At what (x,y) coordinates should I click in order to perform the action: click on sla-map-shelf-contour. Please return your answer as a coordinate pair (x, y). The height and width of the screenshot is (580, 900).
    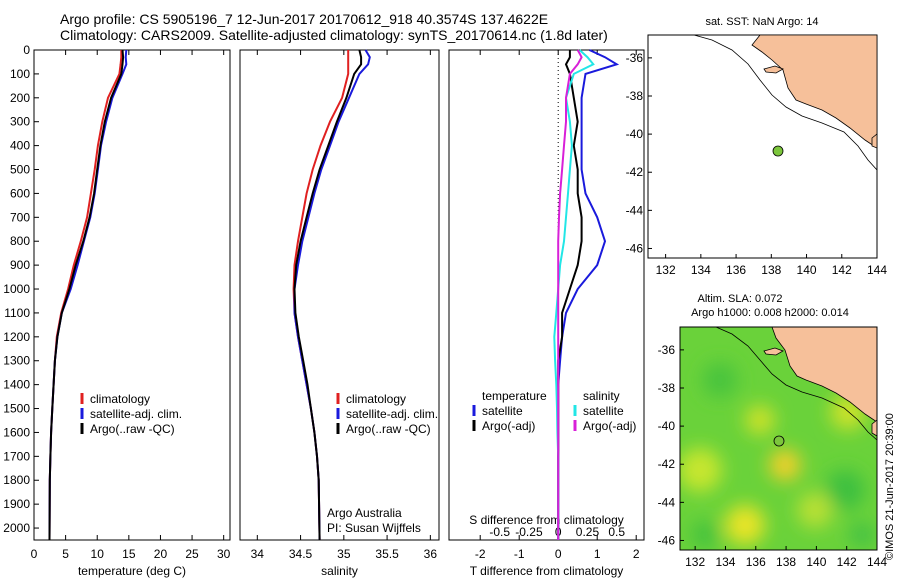
    Looking at the image, I should click on (796, 384).